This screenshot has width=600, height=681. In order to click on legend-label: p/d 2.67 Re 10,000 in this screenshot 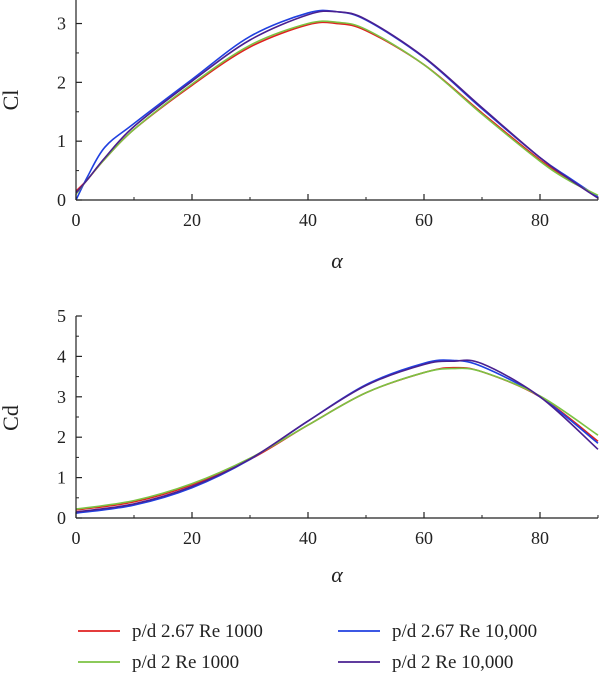, I will do `click(464, 631)`.